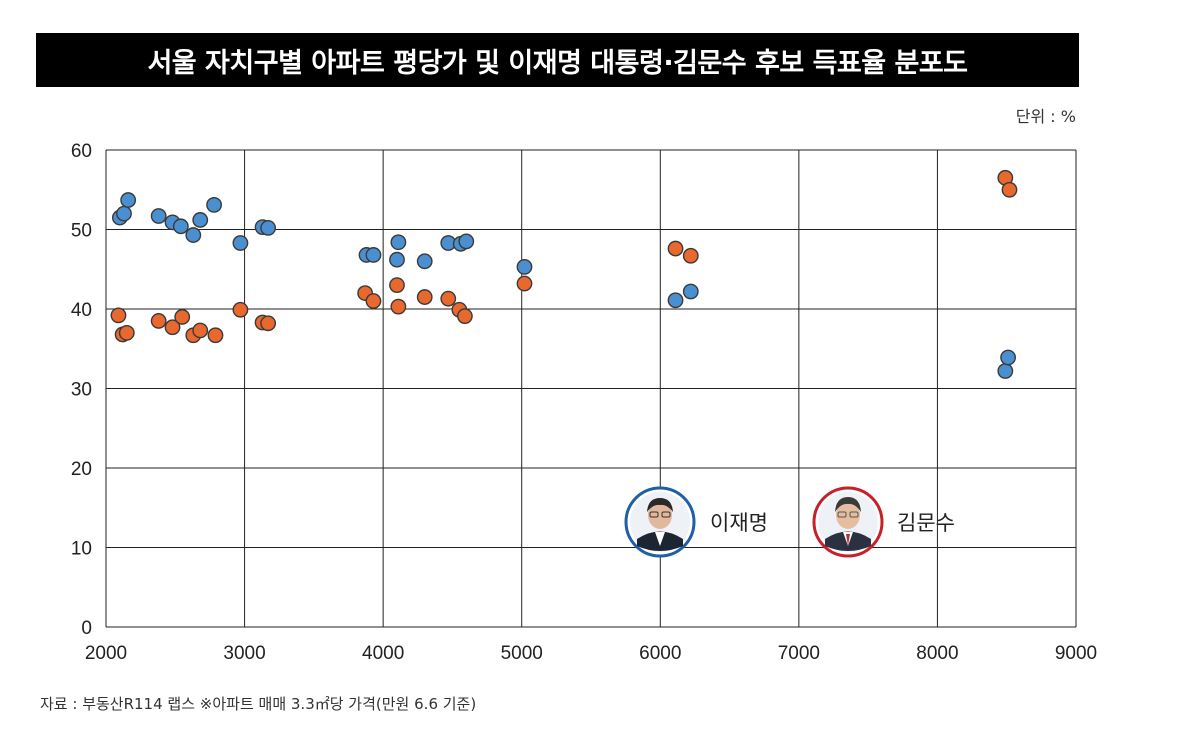 This screenshot has width=1200, height=736. I want to click on y-tick-label: 30, so click(81, 390).